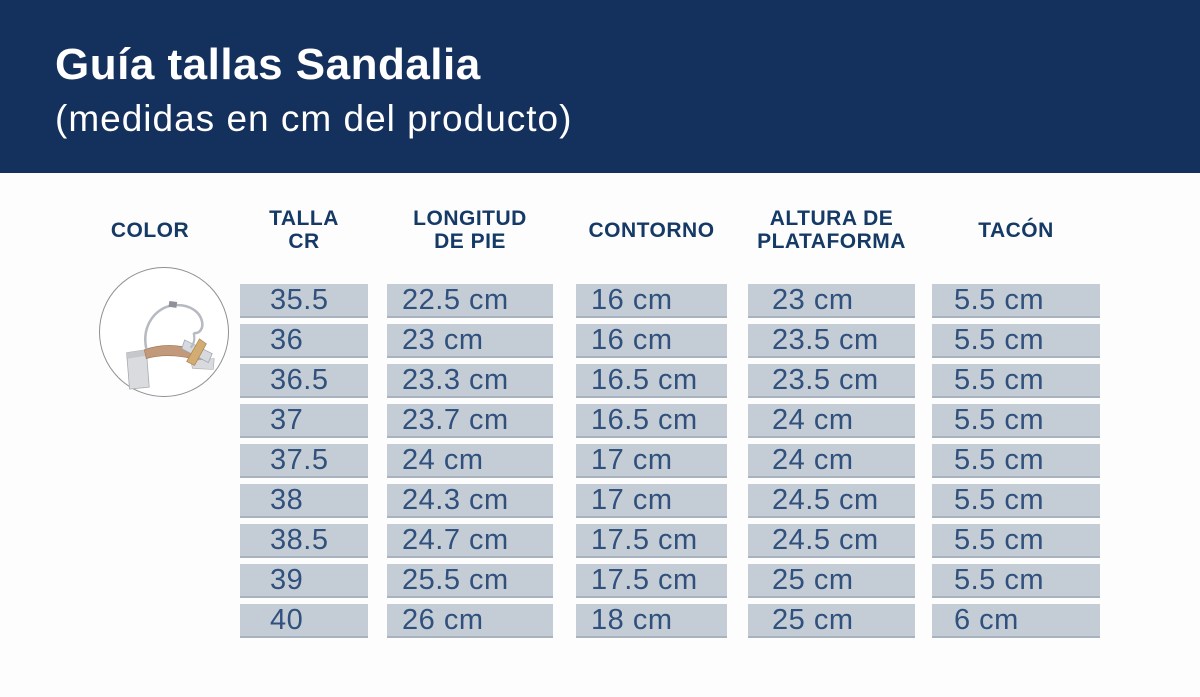 The height and width of the screenshot is (697, 1200). I want to click on table-row: 37 23.7 cm 16.5 cm 24 cm 5.5 cm, so click(600, 421).